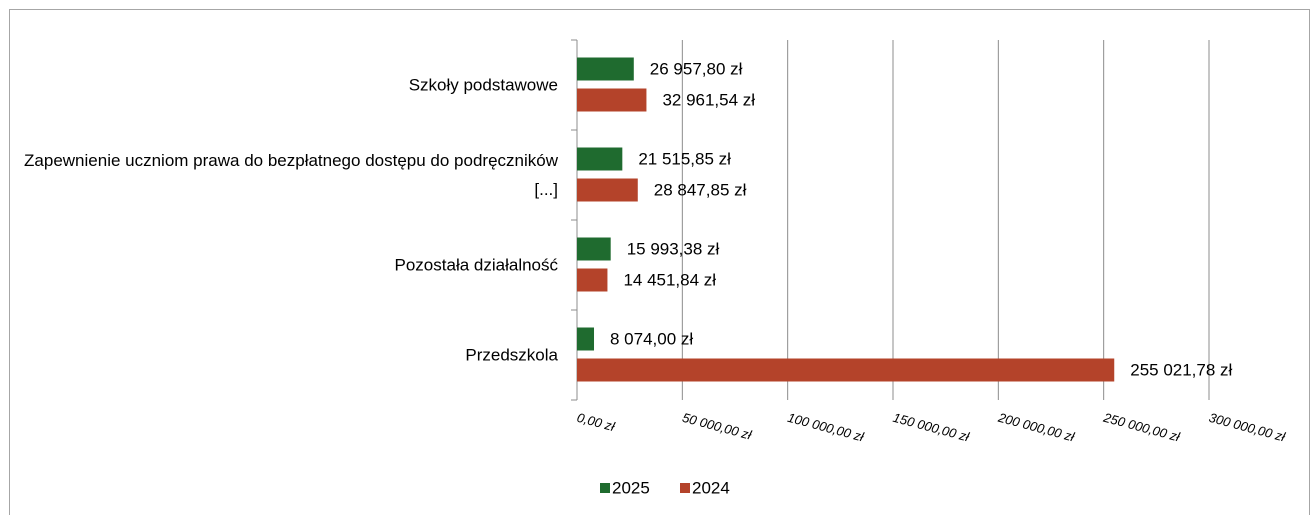  What do you see at coordinates (669, 279) in the screenshot?
I see `data-label: 14 451,84 zł` at bounding box center [669, 279].